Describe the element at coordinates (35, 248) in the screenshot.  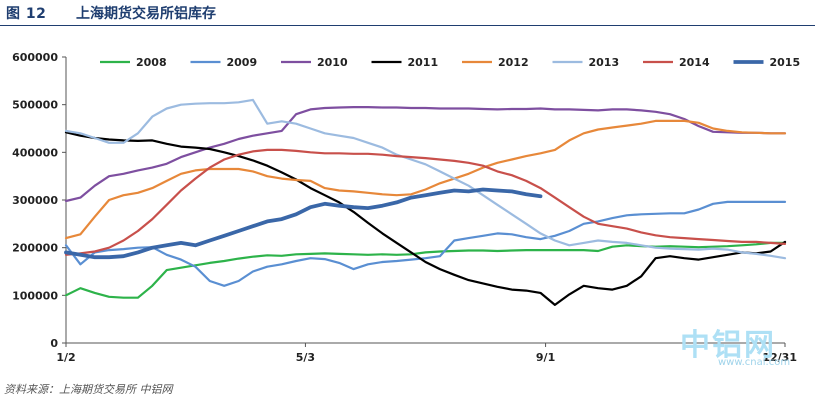
I see `y-tick-label: 200000` at that location.